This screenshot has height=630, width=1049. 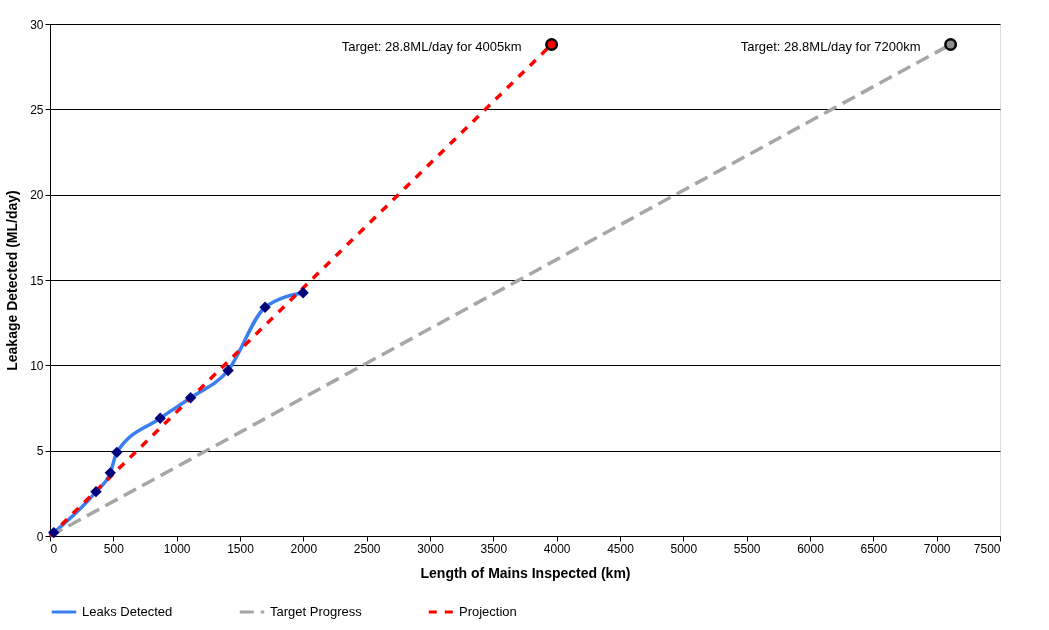 What do you see at coordinates (874, 548) in the screenshot?
I see `x-tick-label: 6500` at bounding box center [874, 548].